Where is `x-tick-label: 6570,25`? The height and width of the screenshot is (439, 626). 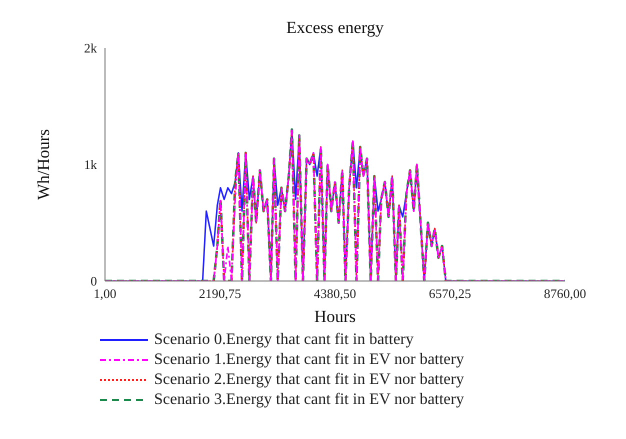
x-tick-label: 6570,25 is located at coordinates (450, 294).